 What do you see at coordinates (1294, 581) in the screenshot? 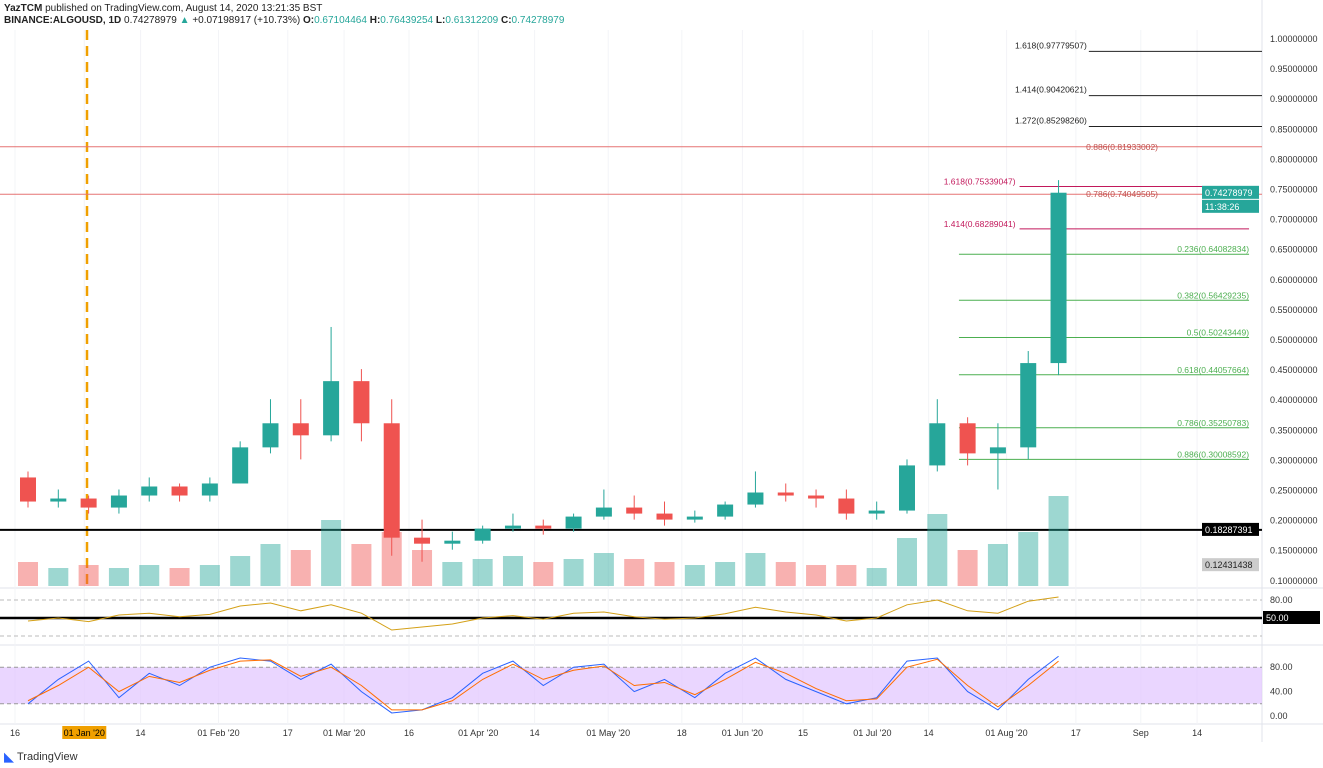
I see `price-tick: 0.10000000` at bounding box center [1294, 581].